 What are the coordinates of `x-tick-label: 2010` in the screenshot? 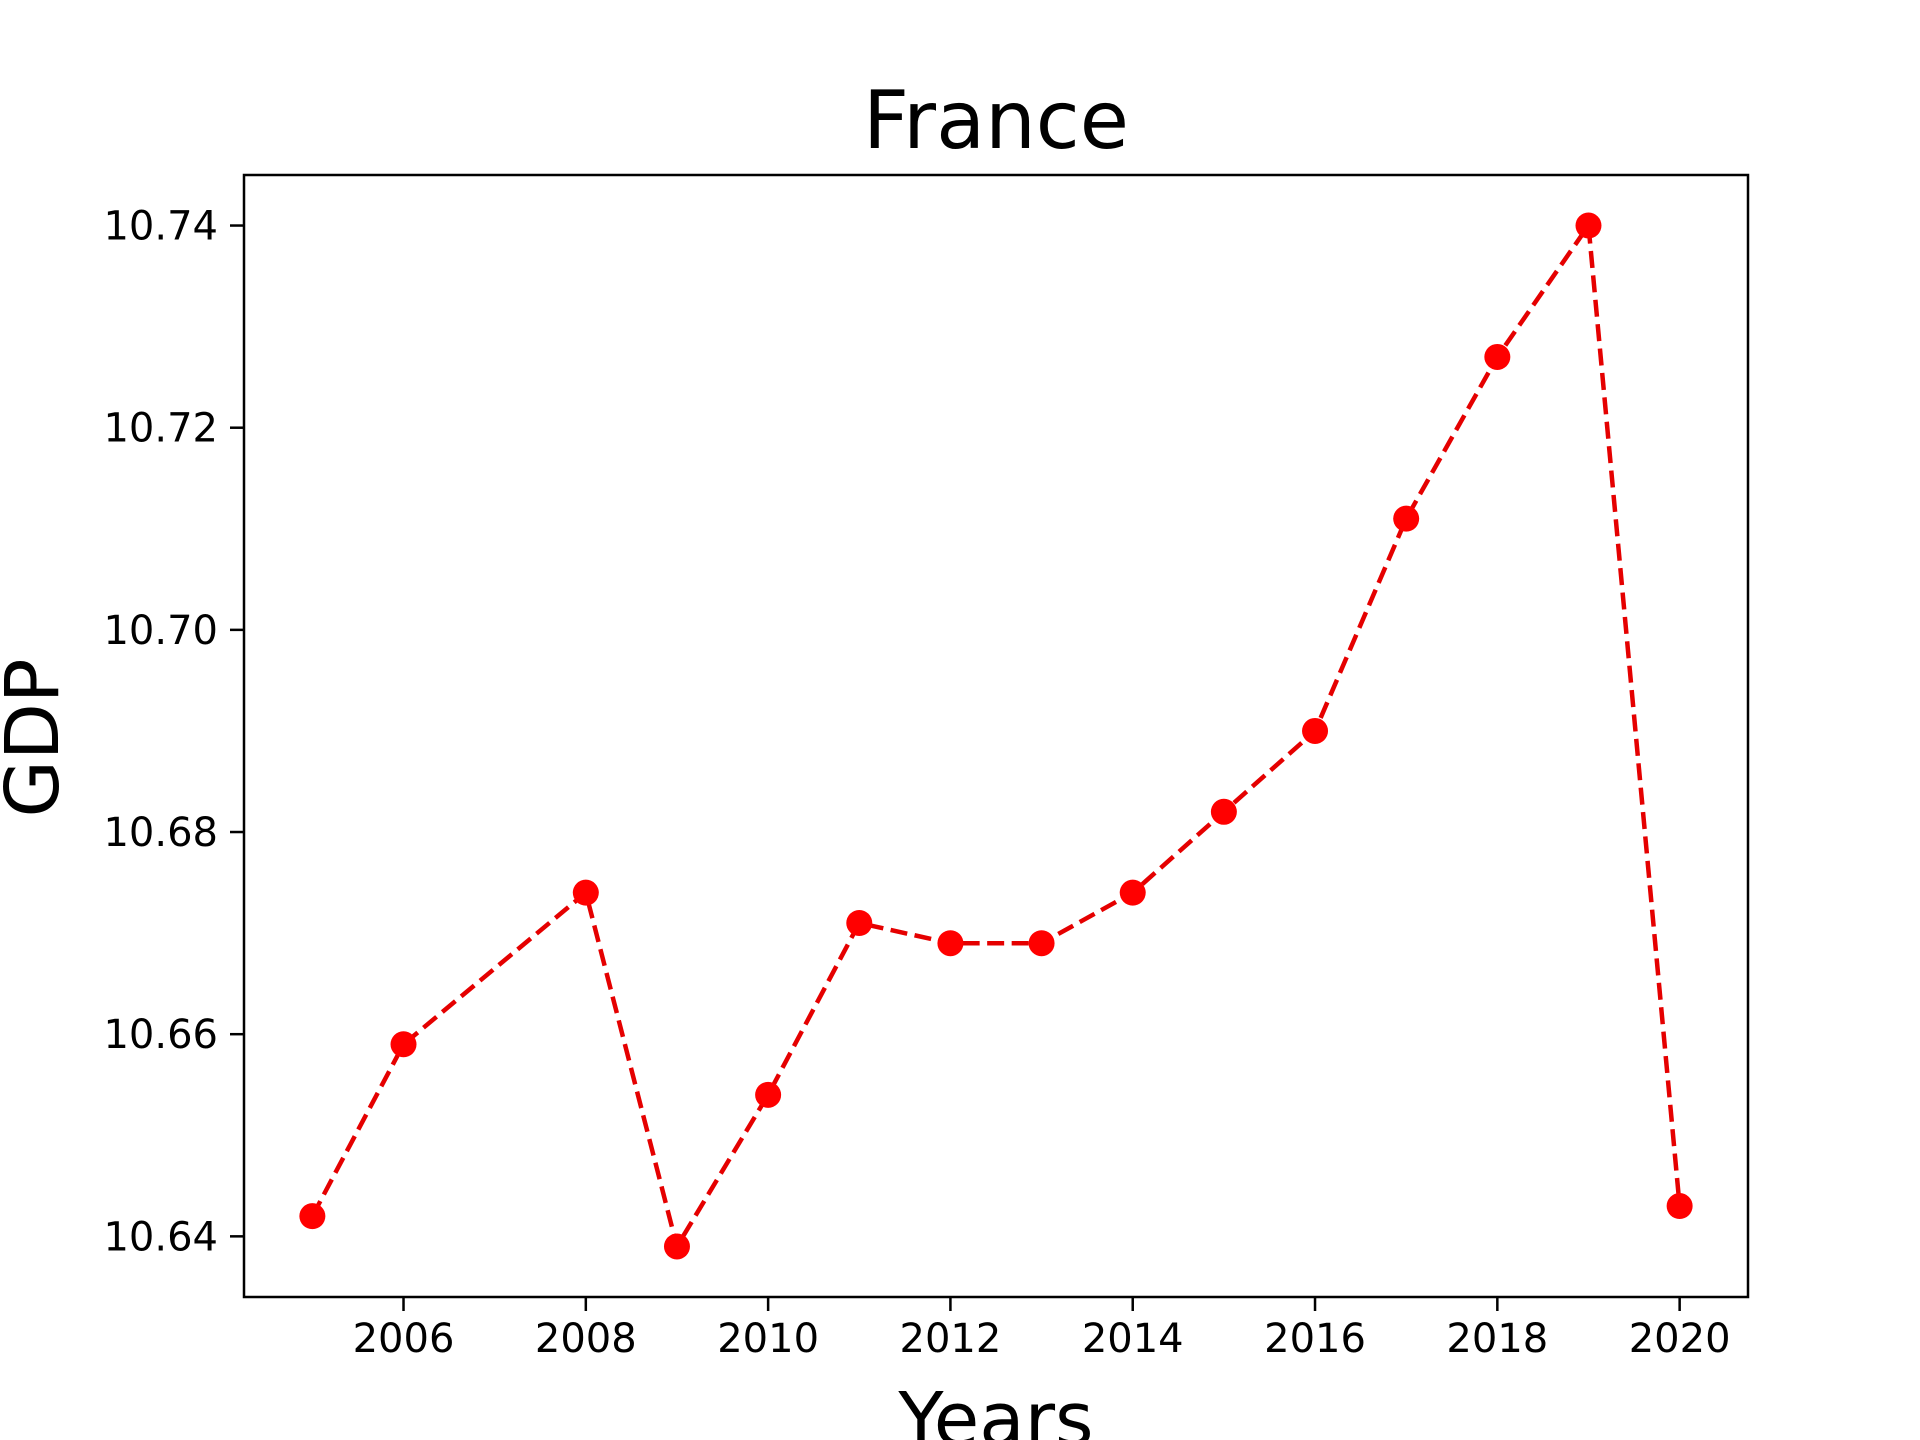 It's located at (768, 1339).